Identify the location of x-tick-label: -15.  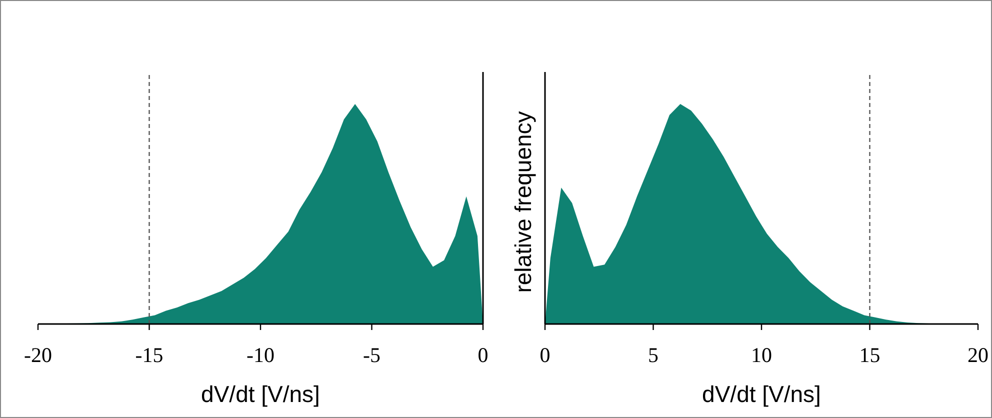
(149, 355).